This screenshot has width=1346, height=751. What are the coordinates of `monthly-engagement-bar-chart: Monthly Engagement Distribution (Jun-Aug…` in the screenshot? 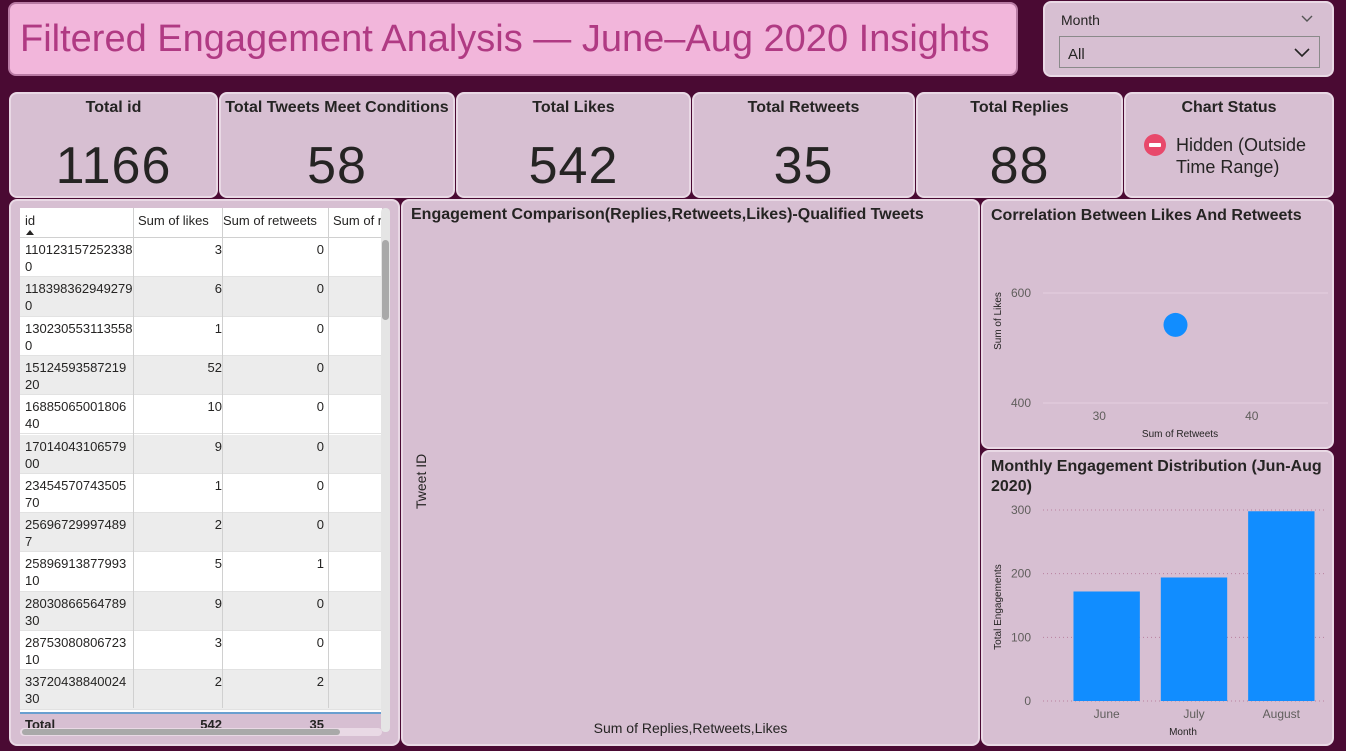 It's located at (1157, 598).